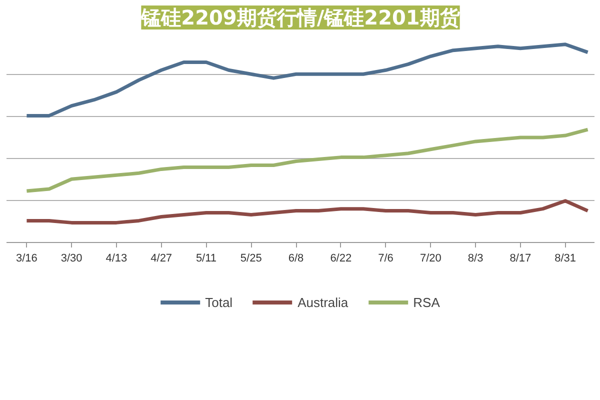  What do you see at coordinates (117, 258) in the screenshot?
I see `x-tick-label: 4/13` at bounding box center [117, 258].